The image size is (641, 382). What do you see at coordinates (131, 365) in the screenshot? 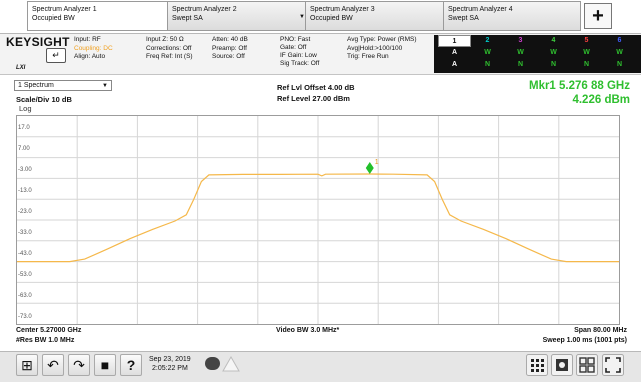
I see `help-icon: ?` at bounding box center [131, 365].